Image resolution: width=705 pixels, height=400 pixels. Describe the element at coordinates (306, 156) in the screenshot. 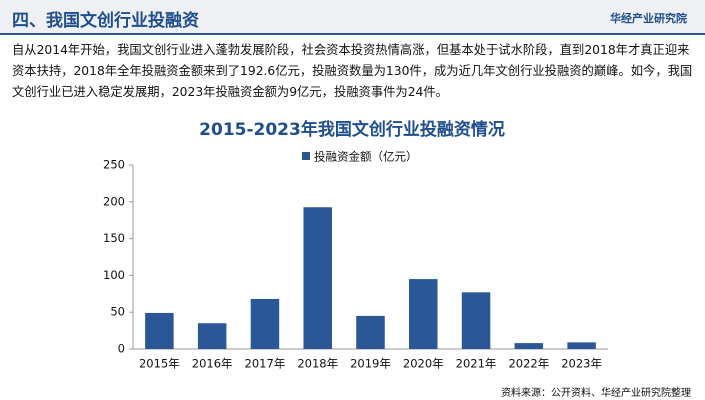

I see `legend-swatch` at that location.